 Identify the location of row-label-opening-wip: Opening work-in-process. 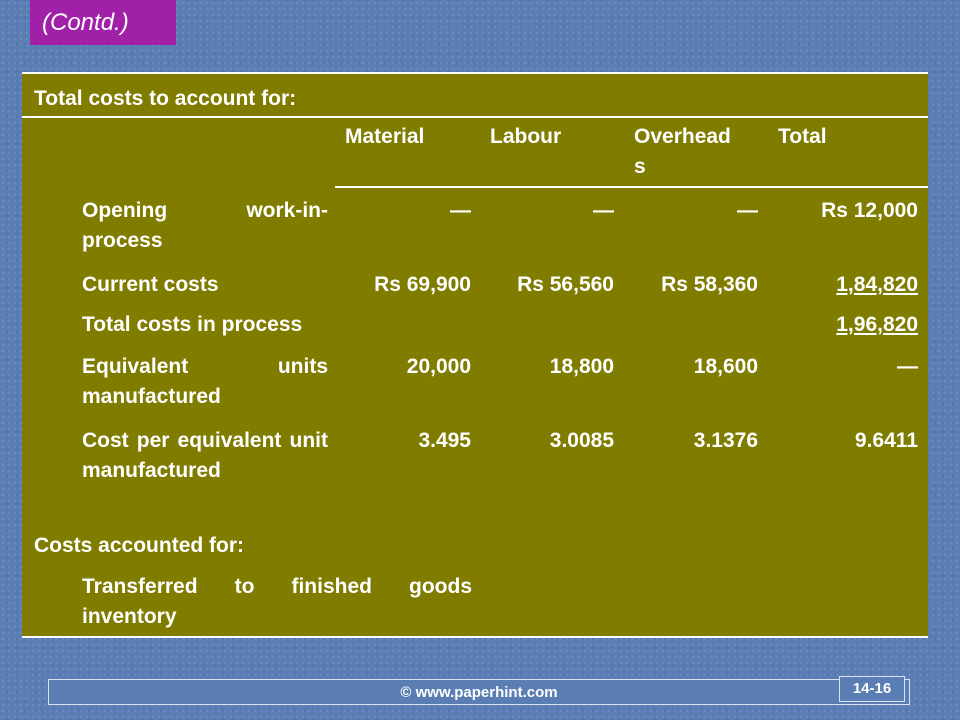
(205, 225).